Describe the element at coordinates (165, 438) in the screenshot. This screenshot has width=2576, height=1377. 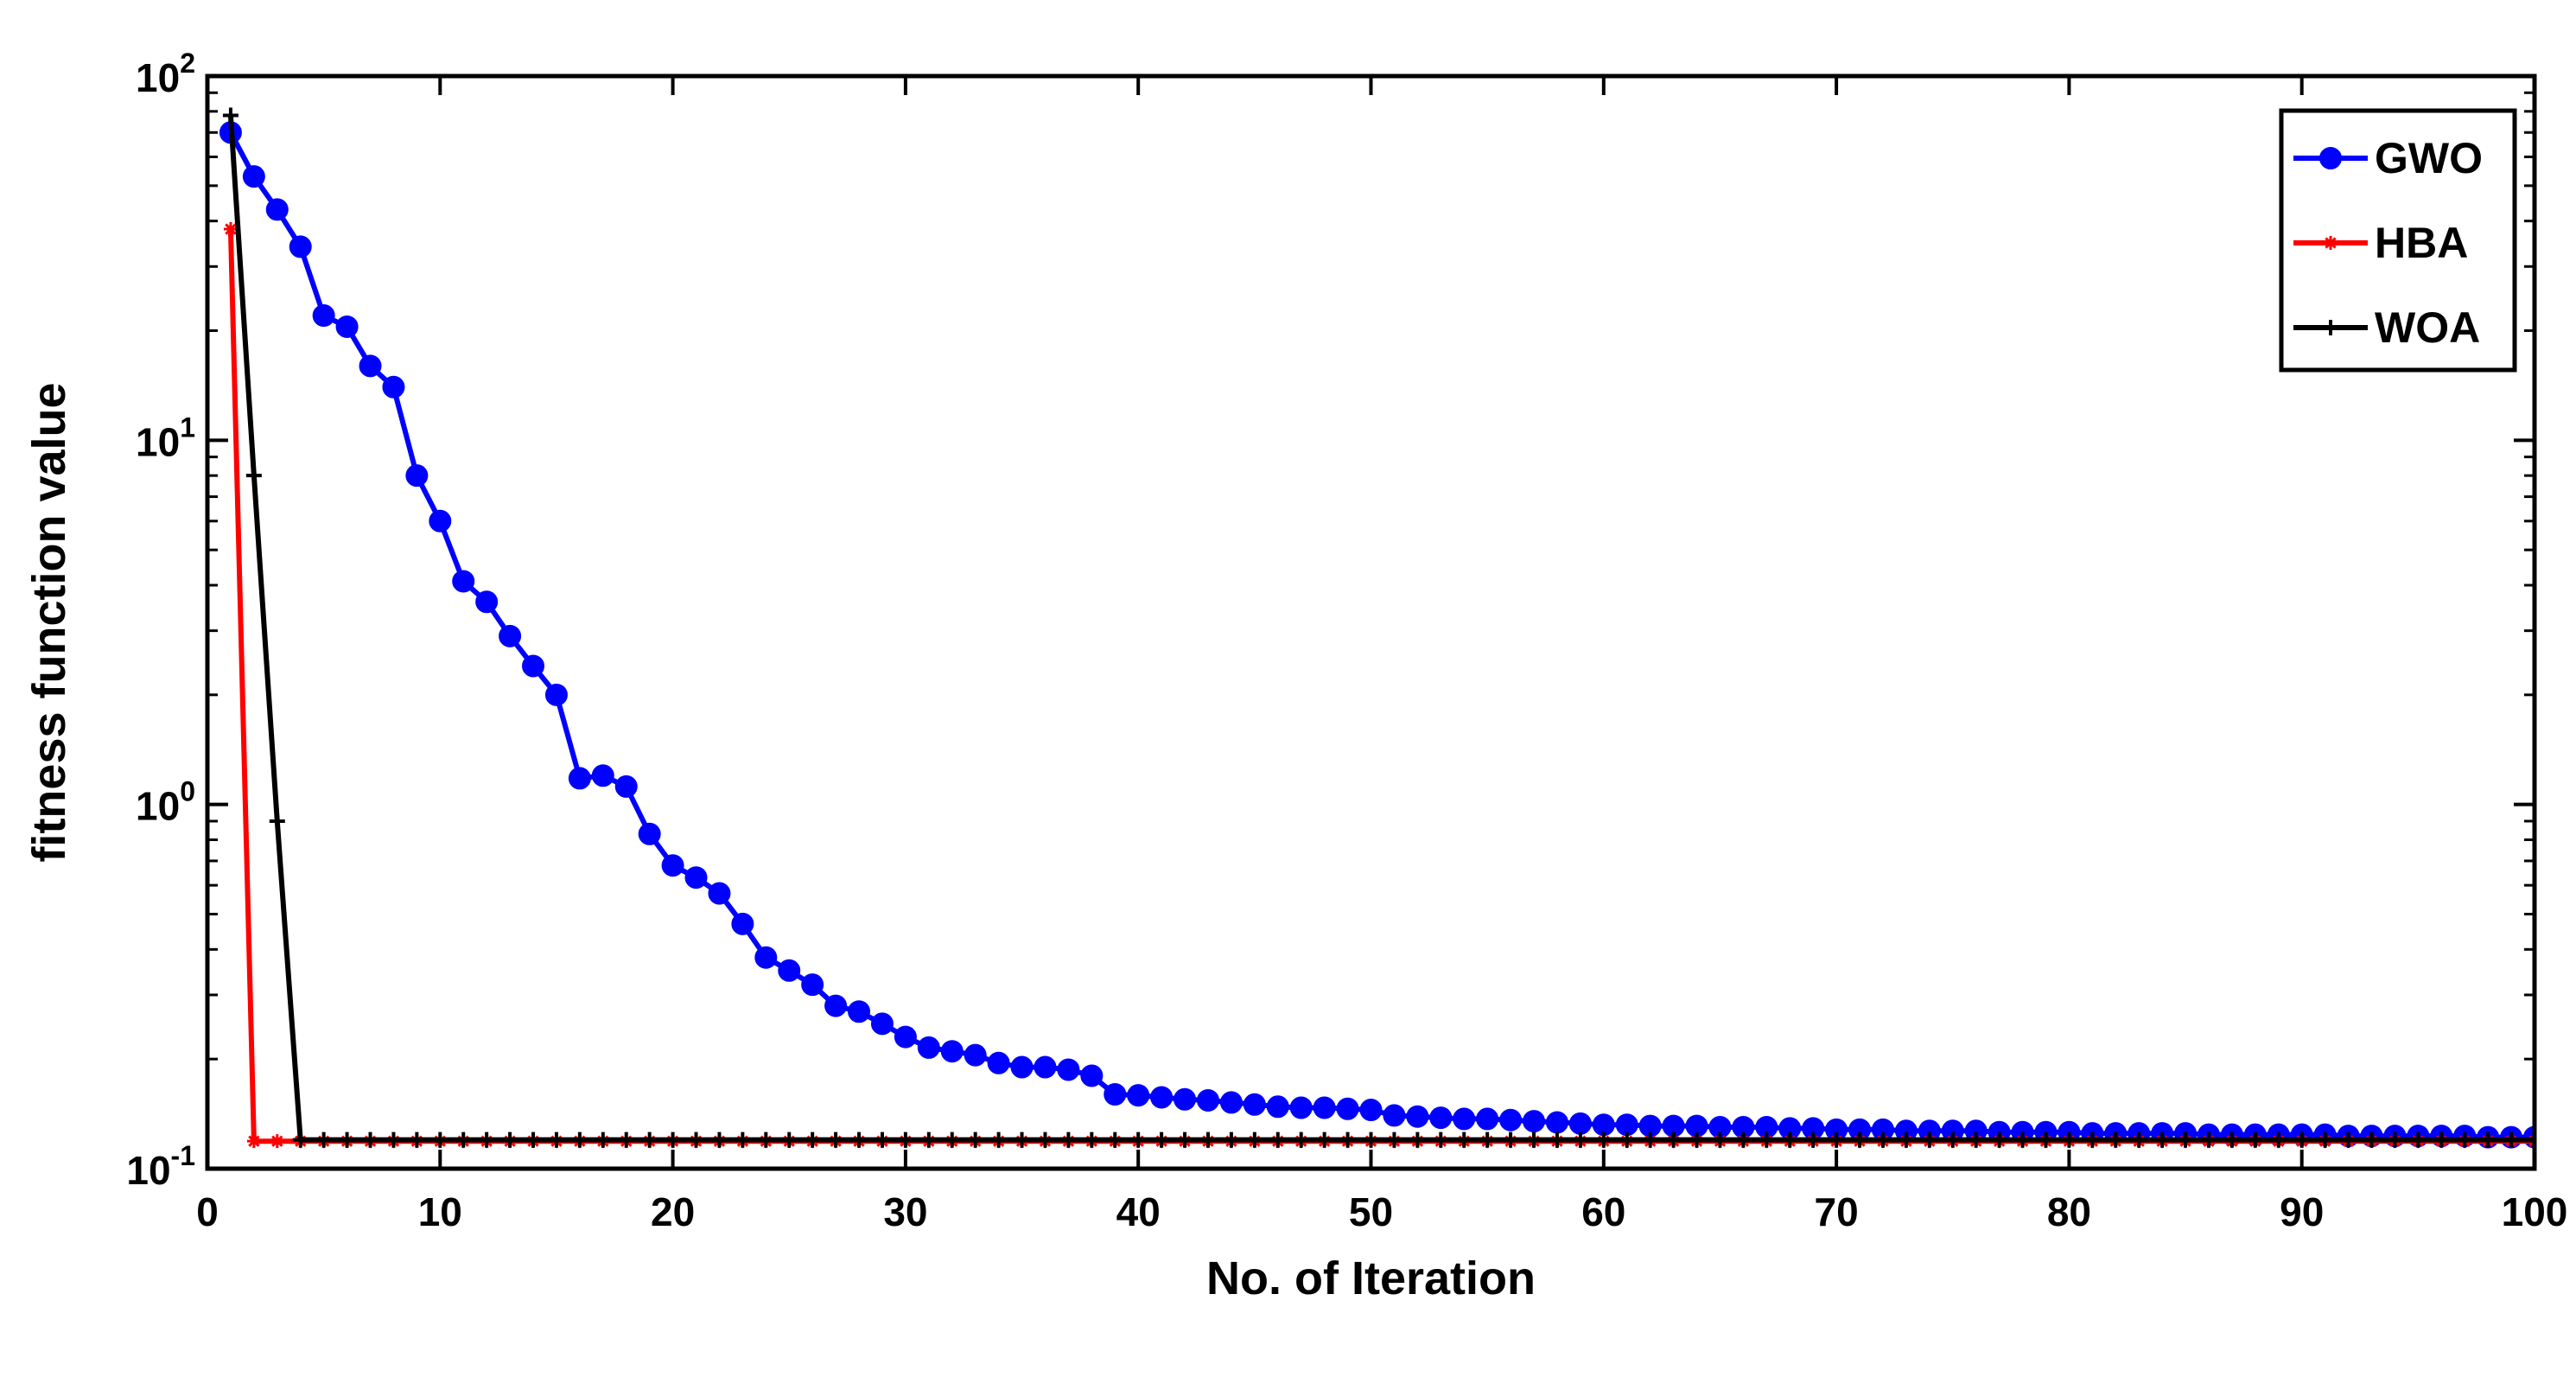
I see `y-tick-label: 10¹` at that location.